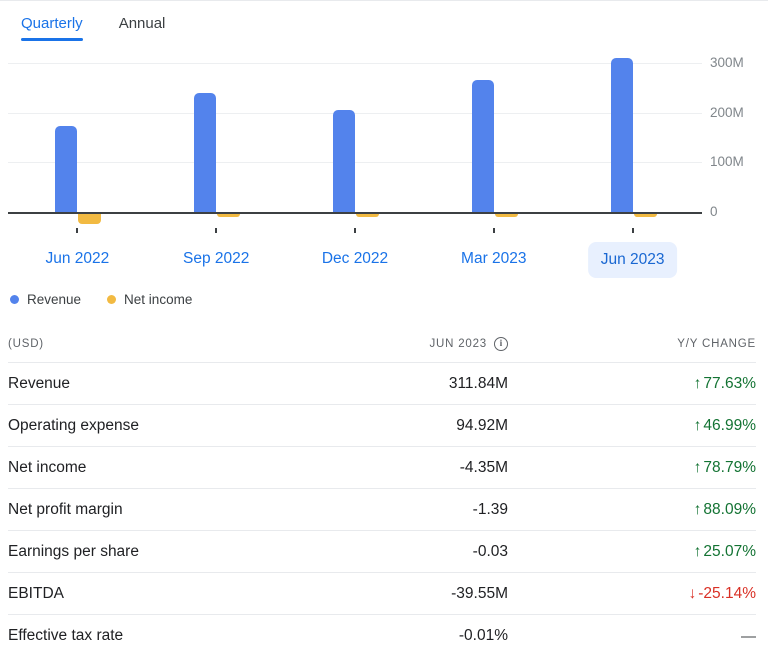 Image resolution: width=768 pixels, height=666 pixels. I want to click on table-row-effective-tax-rate: Effective tax rate -0.01% —, so click(382, 636).